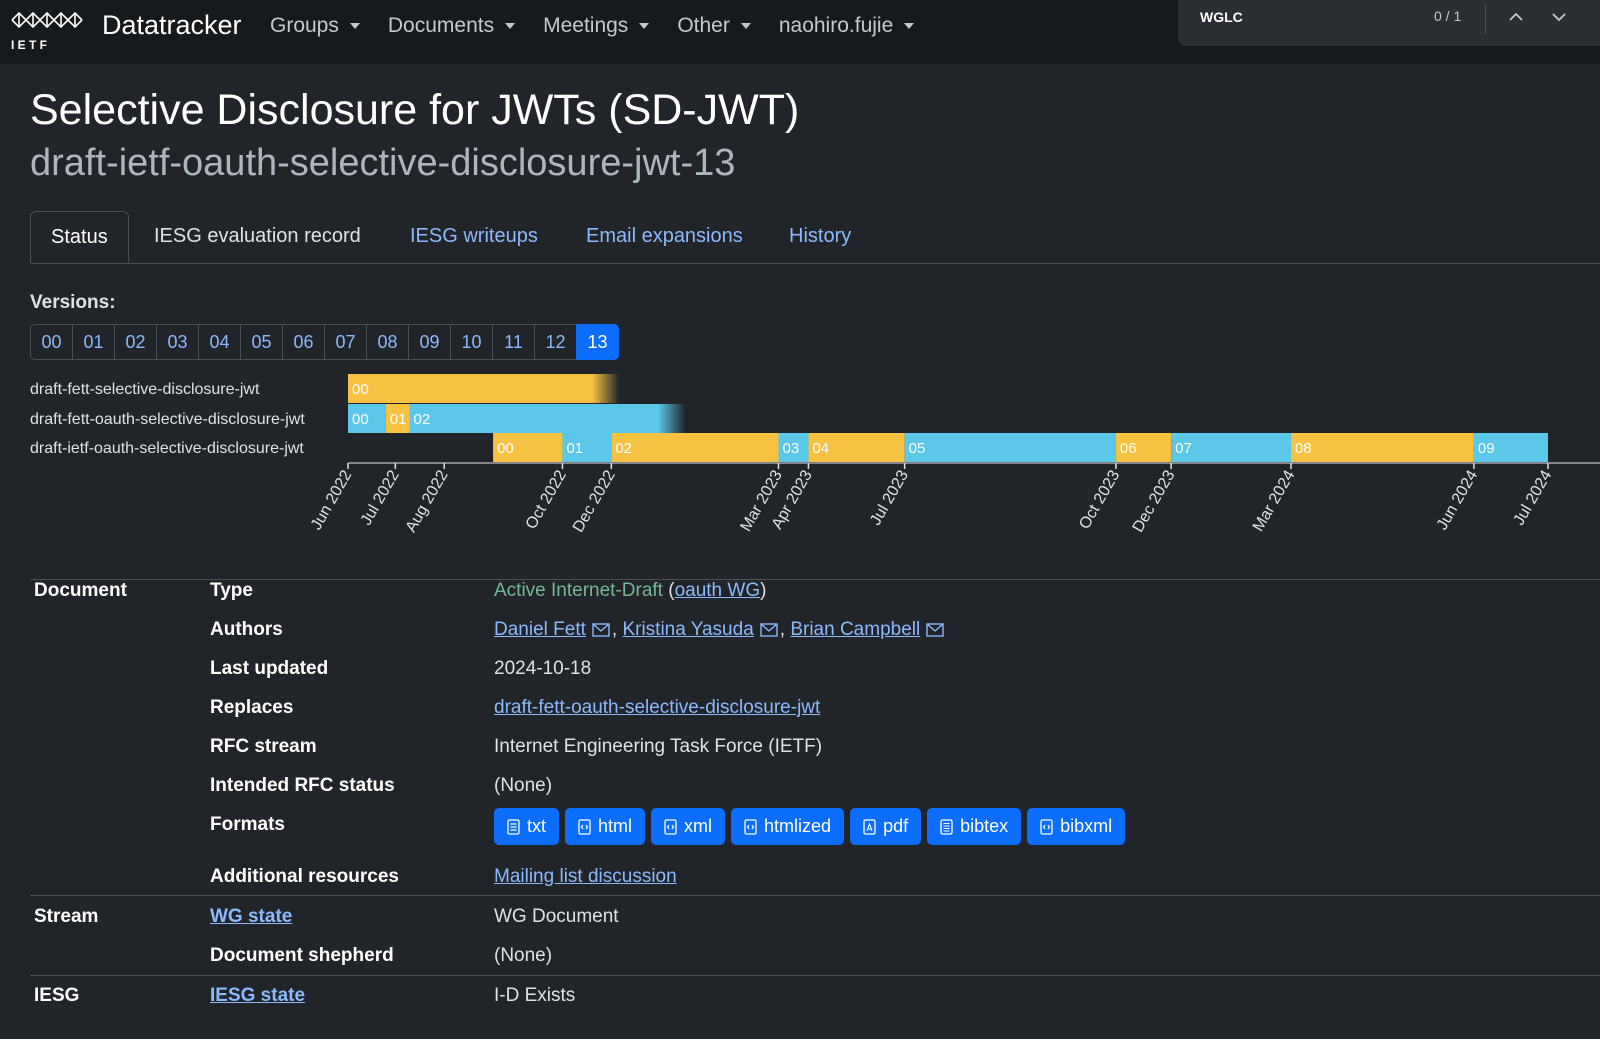  What do you see at coordinates (1458, 500) in the screenshot?
I see `timeline-tick-label: Jun 2024` at bounding box center [1458, 500].